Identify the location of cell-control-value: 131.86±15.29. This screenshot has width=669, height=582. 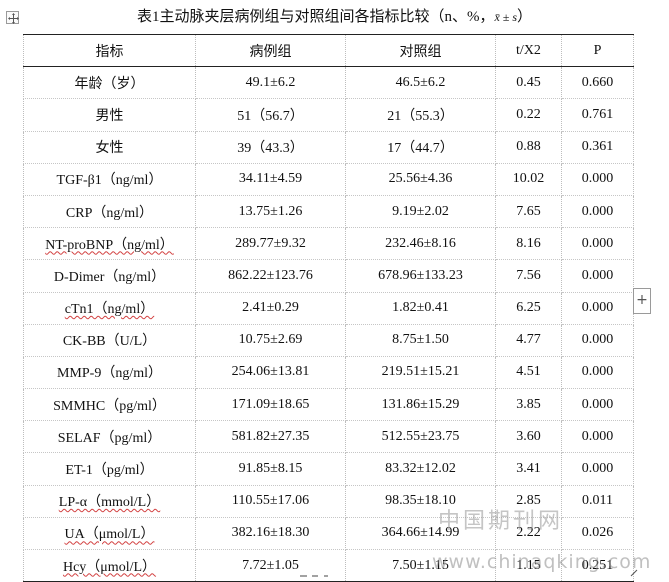
(420, 405).